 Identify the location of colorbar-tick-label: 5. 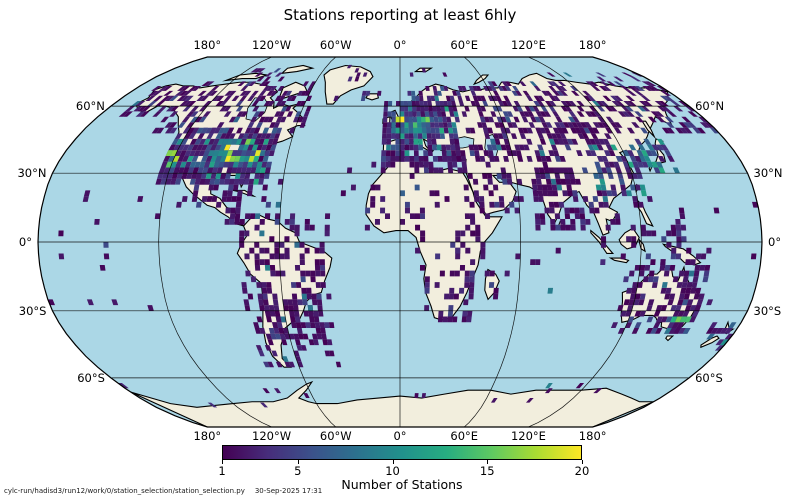
(298, 471).